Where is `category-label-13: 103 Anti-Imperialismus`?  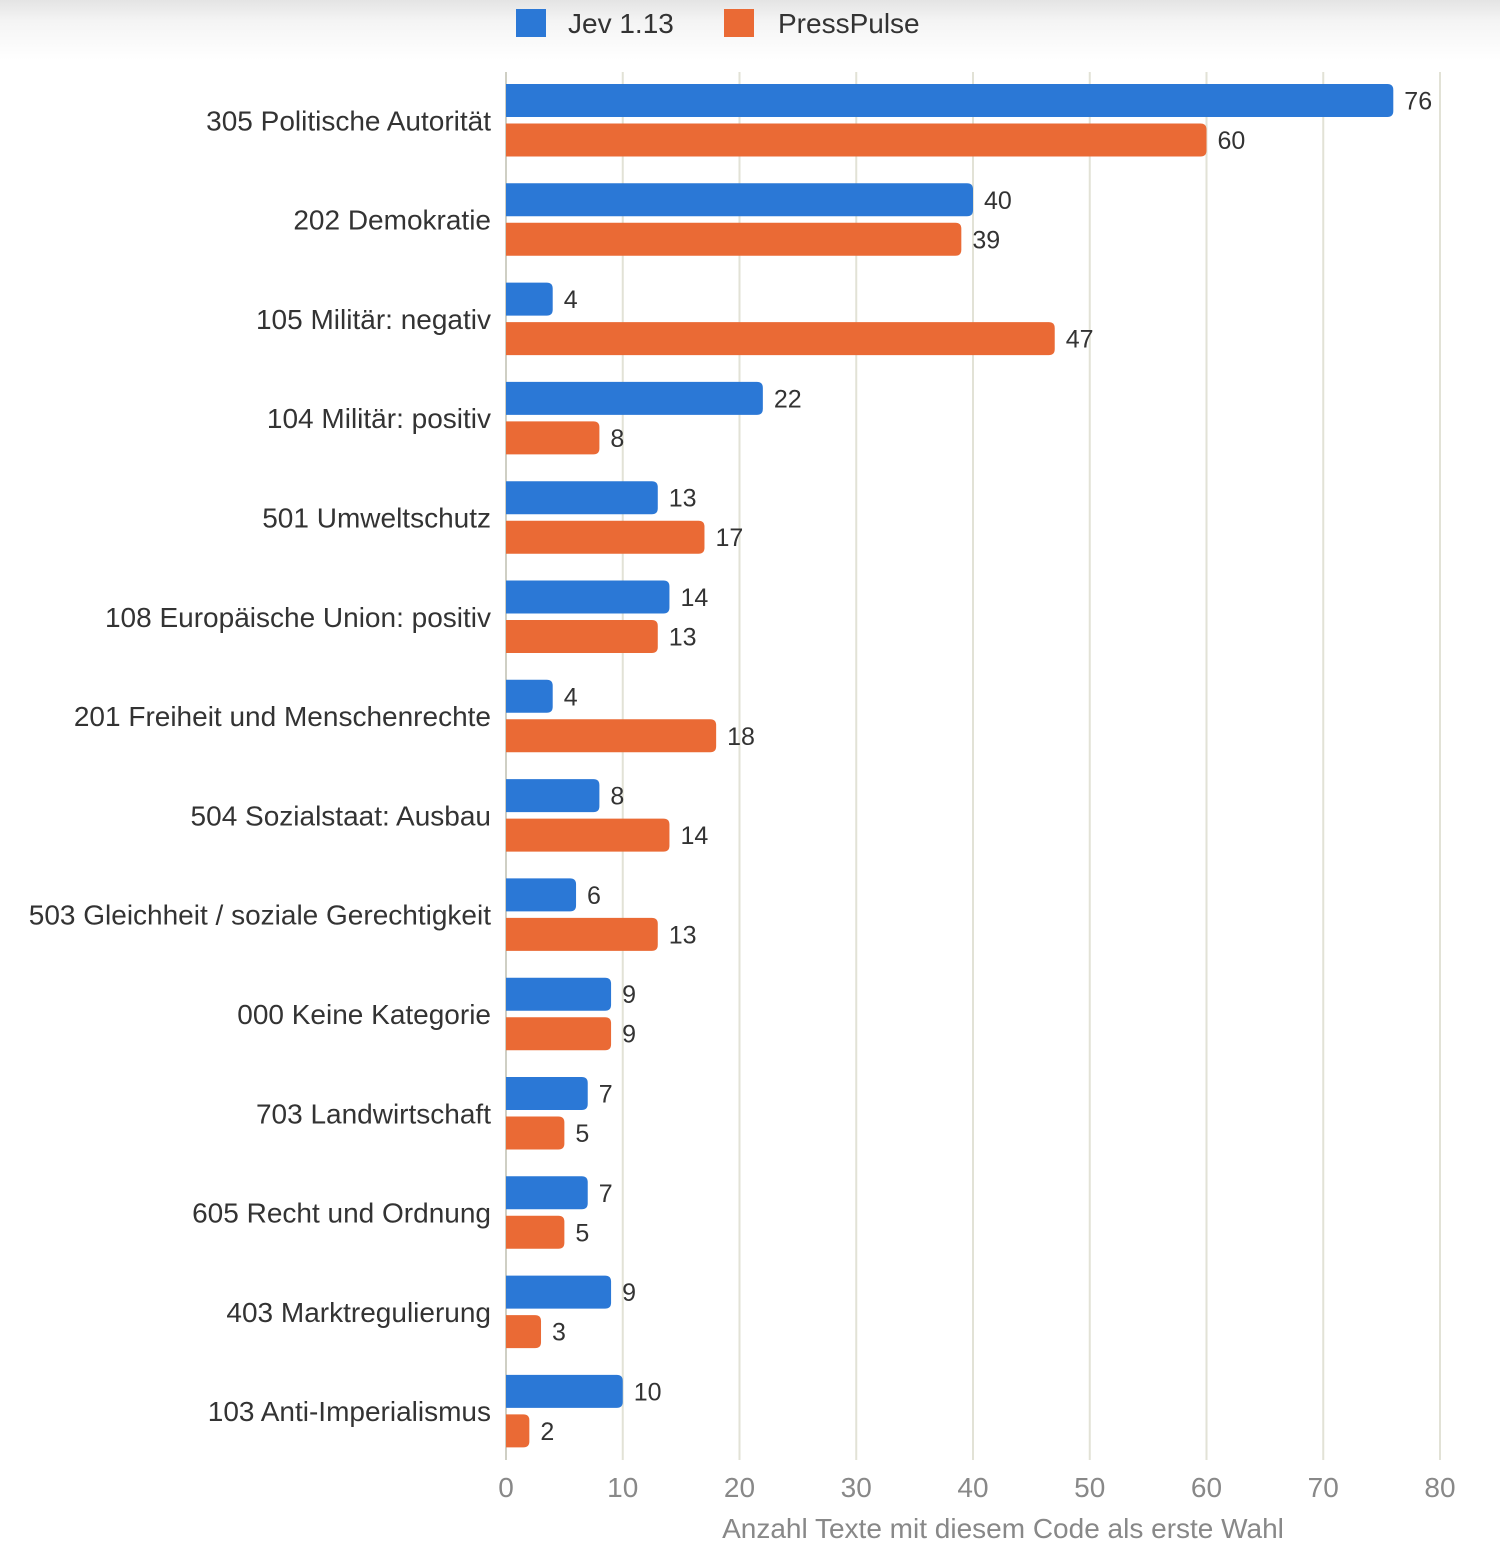 category-label-13: 103 Anti-Imperialismus is located at coordinates (349, 1411).